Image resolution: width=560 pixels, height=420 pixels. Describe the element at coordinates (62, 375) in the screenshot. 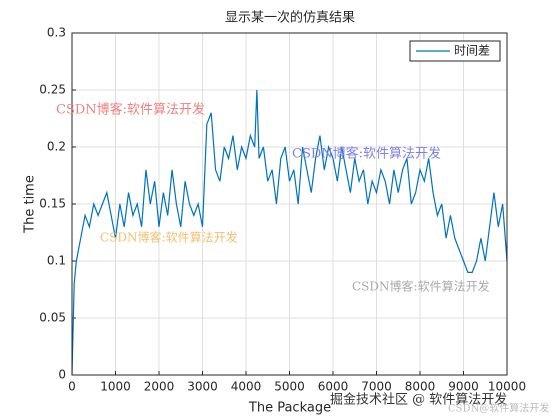

I see `y-tick-label: 0` at that location.